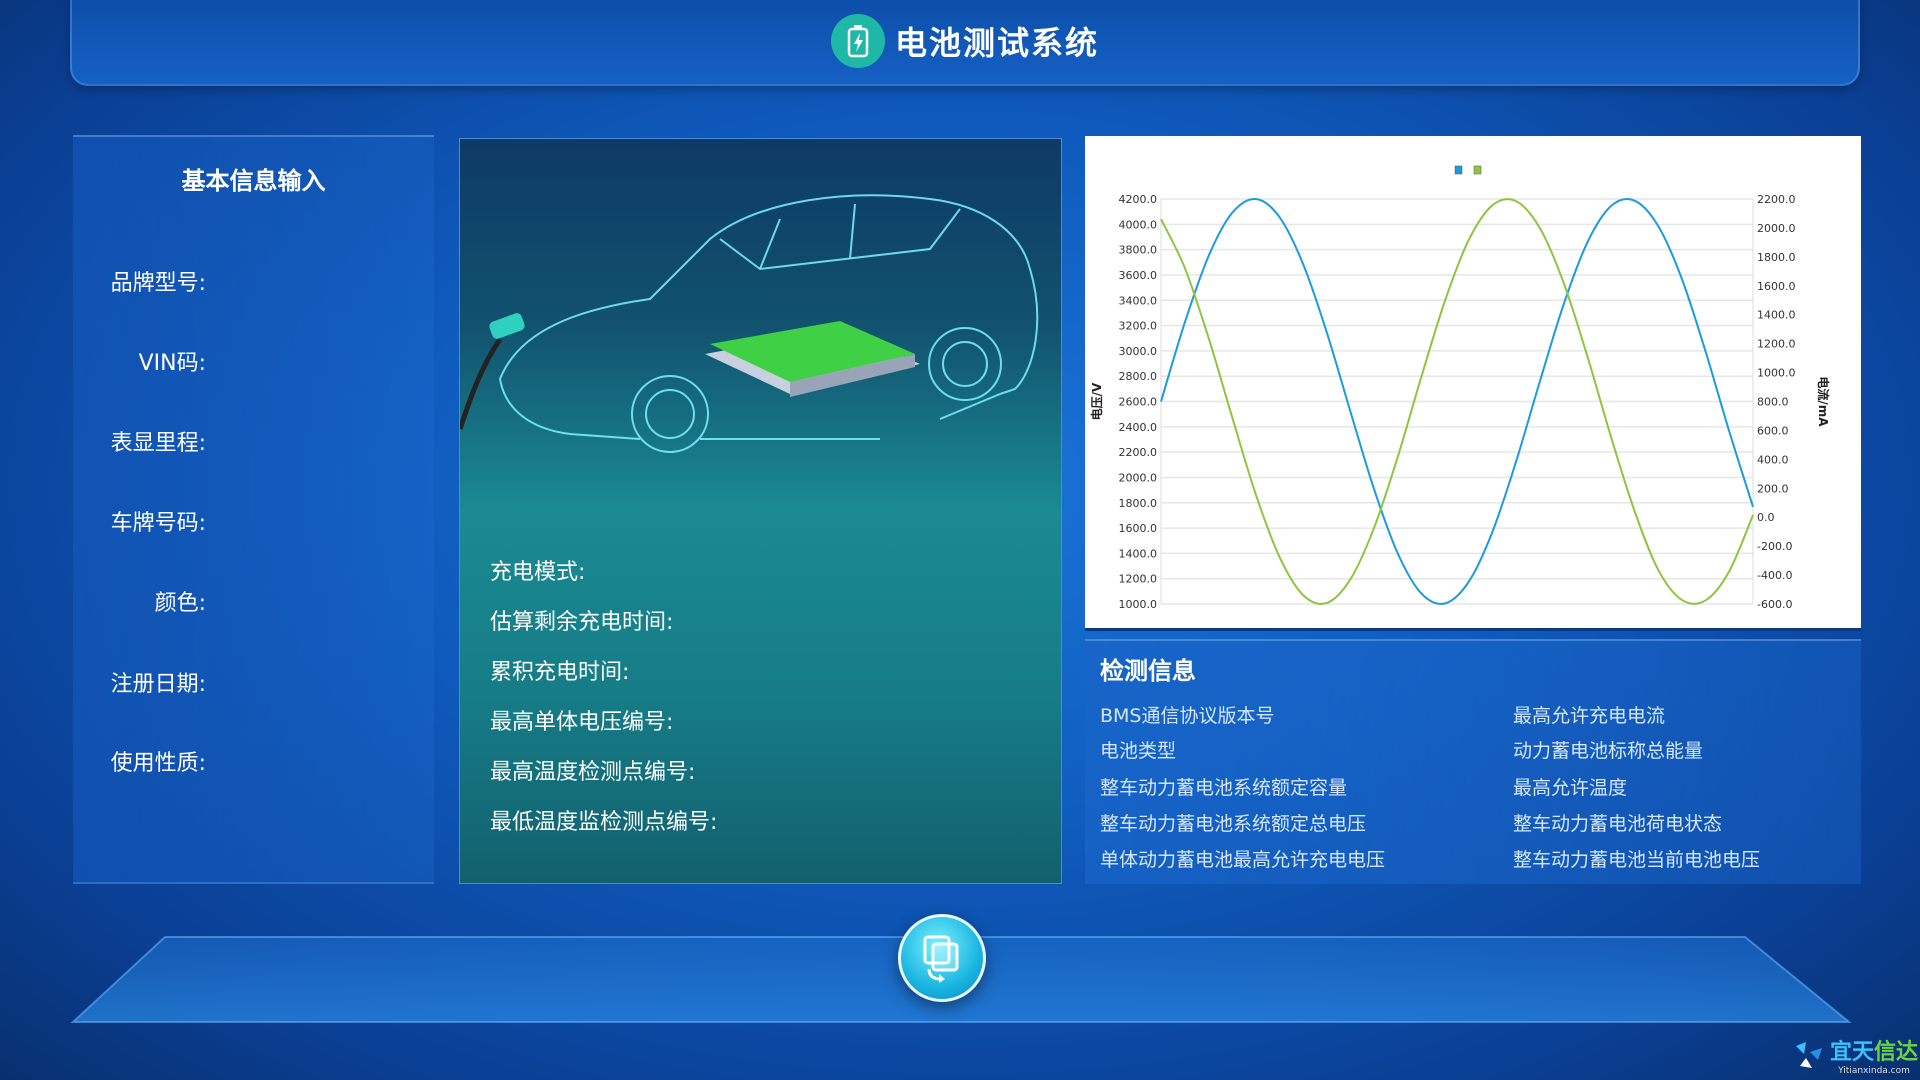 The width and height of the screenshot is (1920, 1080). Describe the element at coordinates (1809, 1055) in the screenshot. I see `brand-logo-icon` at that location.